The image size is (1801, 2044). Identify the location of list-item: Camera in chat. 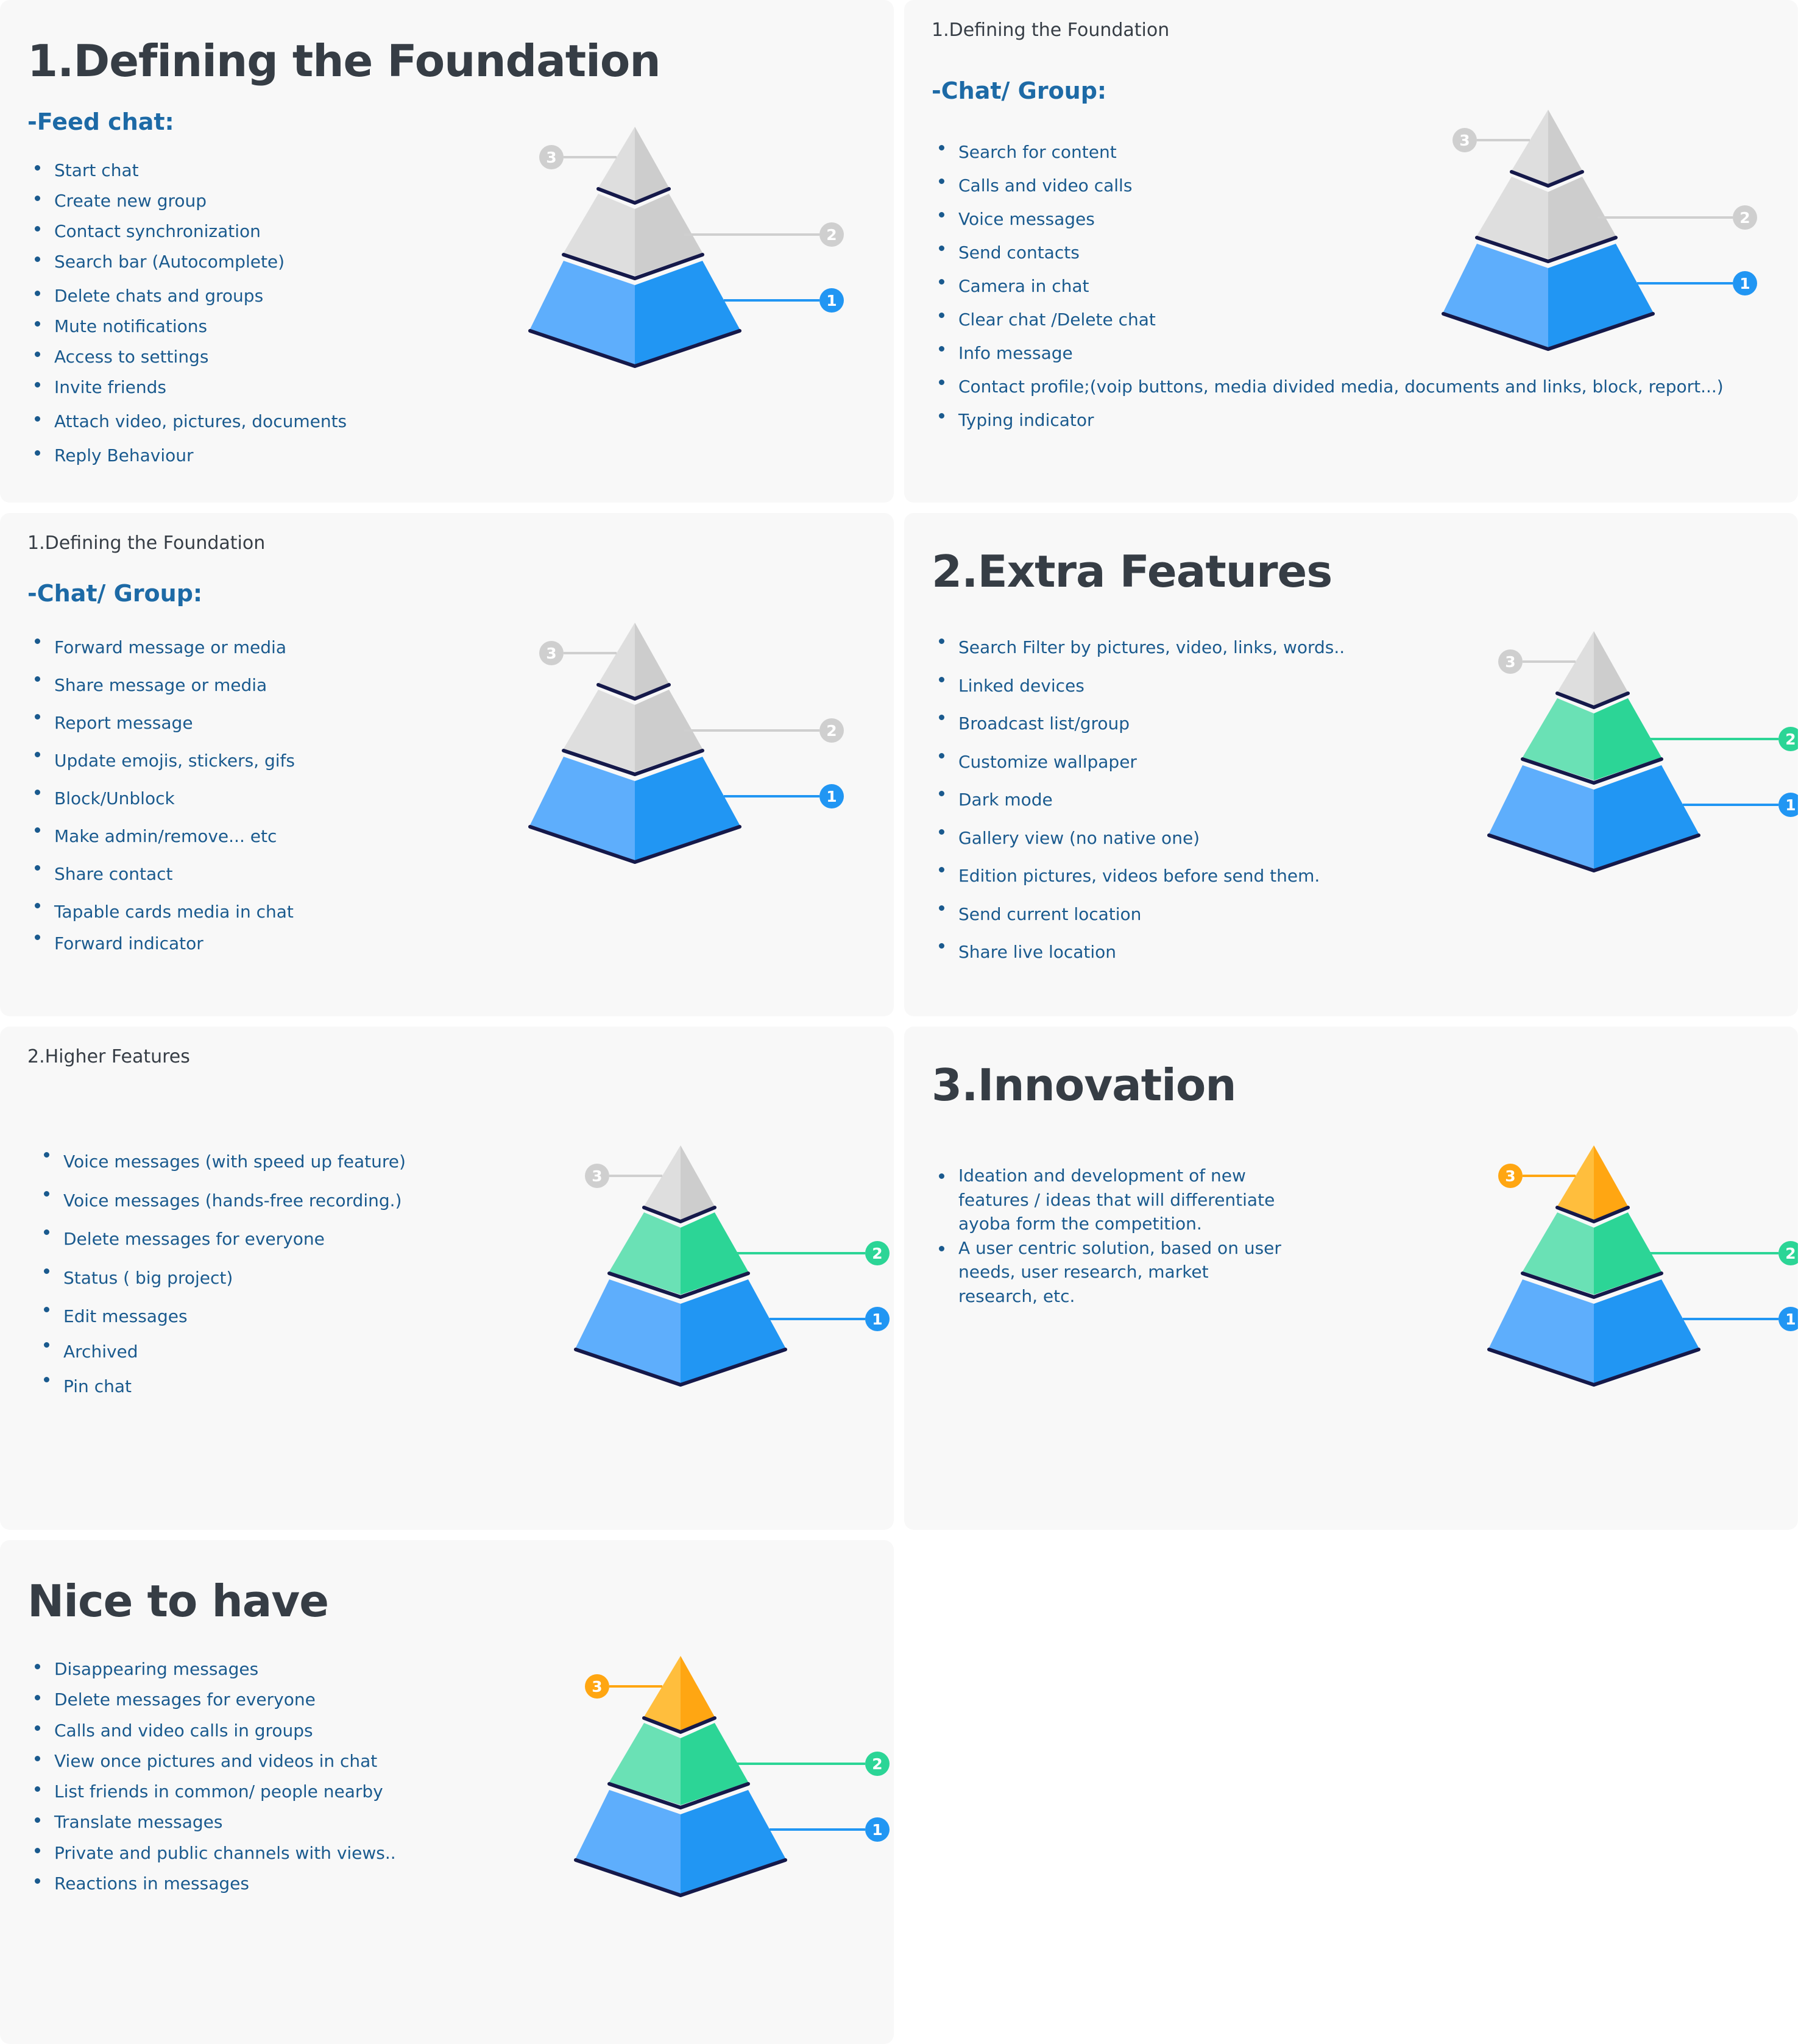
(1328, 286).